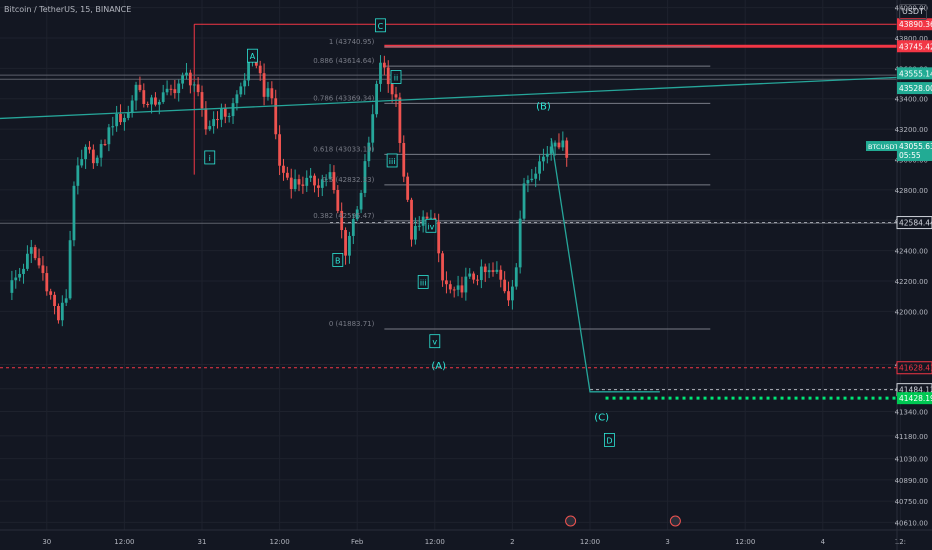  What do you see at coordinates (357, 542) in the screenshot?
I see `time-tick-label: Feb` at bounding box center [357, 542].